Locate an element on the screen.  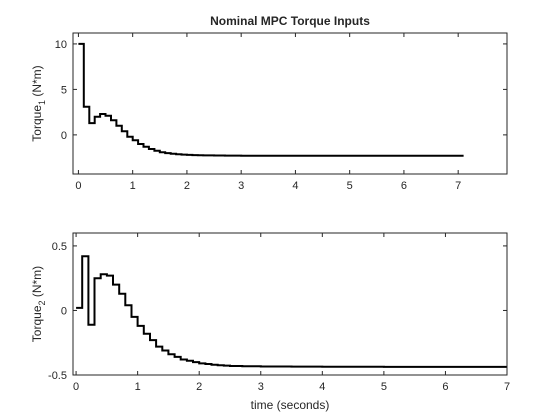
y-tick-label: 5 is located at coordinates (64, 90).